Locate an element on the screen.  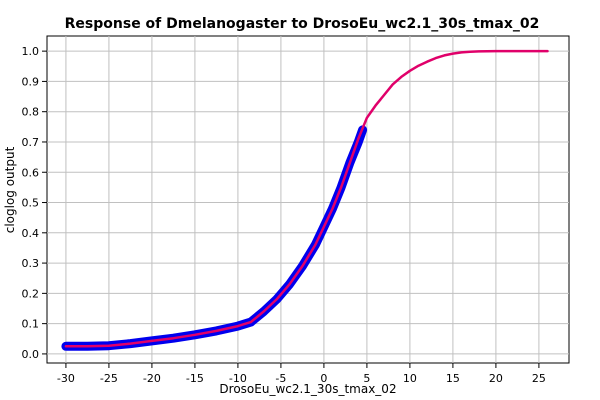
x-tick-label: -25 is located at coordinates (109, 378).